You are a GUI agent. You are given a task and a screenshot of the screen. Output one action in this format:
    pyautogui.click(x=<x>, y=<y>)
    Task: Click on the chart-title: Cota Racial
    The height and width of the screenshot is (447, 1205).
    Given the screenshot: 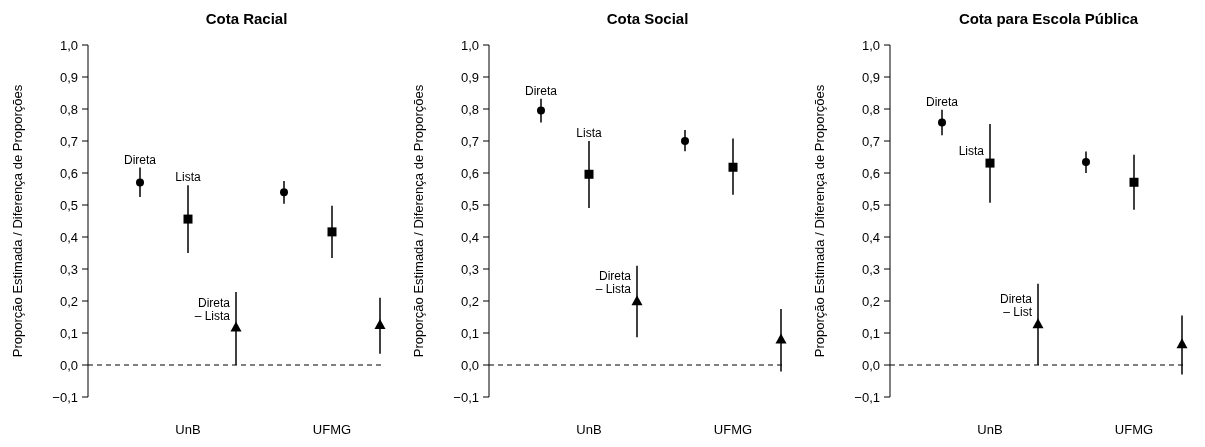 What is the action you would take?
    pyautogui.click(x=246, y=18)
    